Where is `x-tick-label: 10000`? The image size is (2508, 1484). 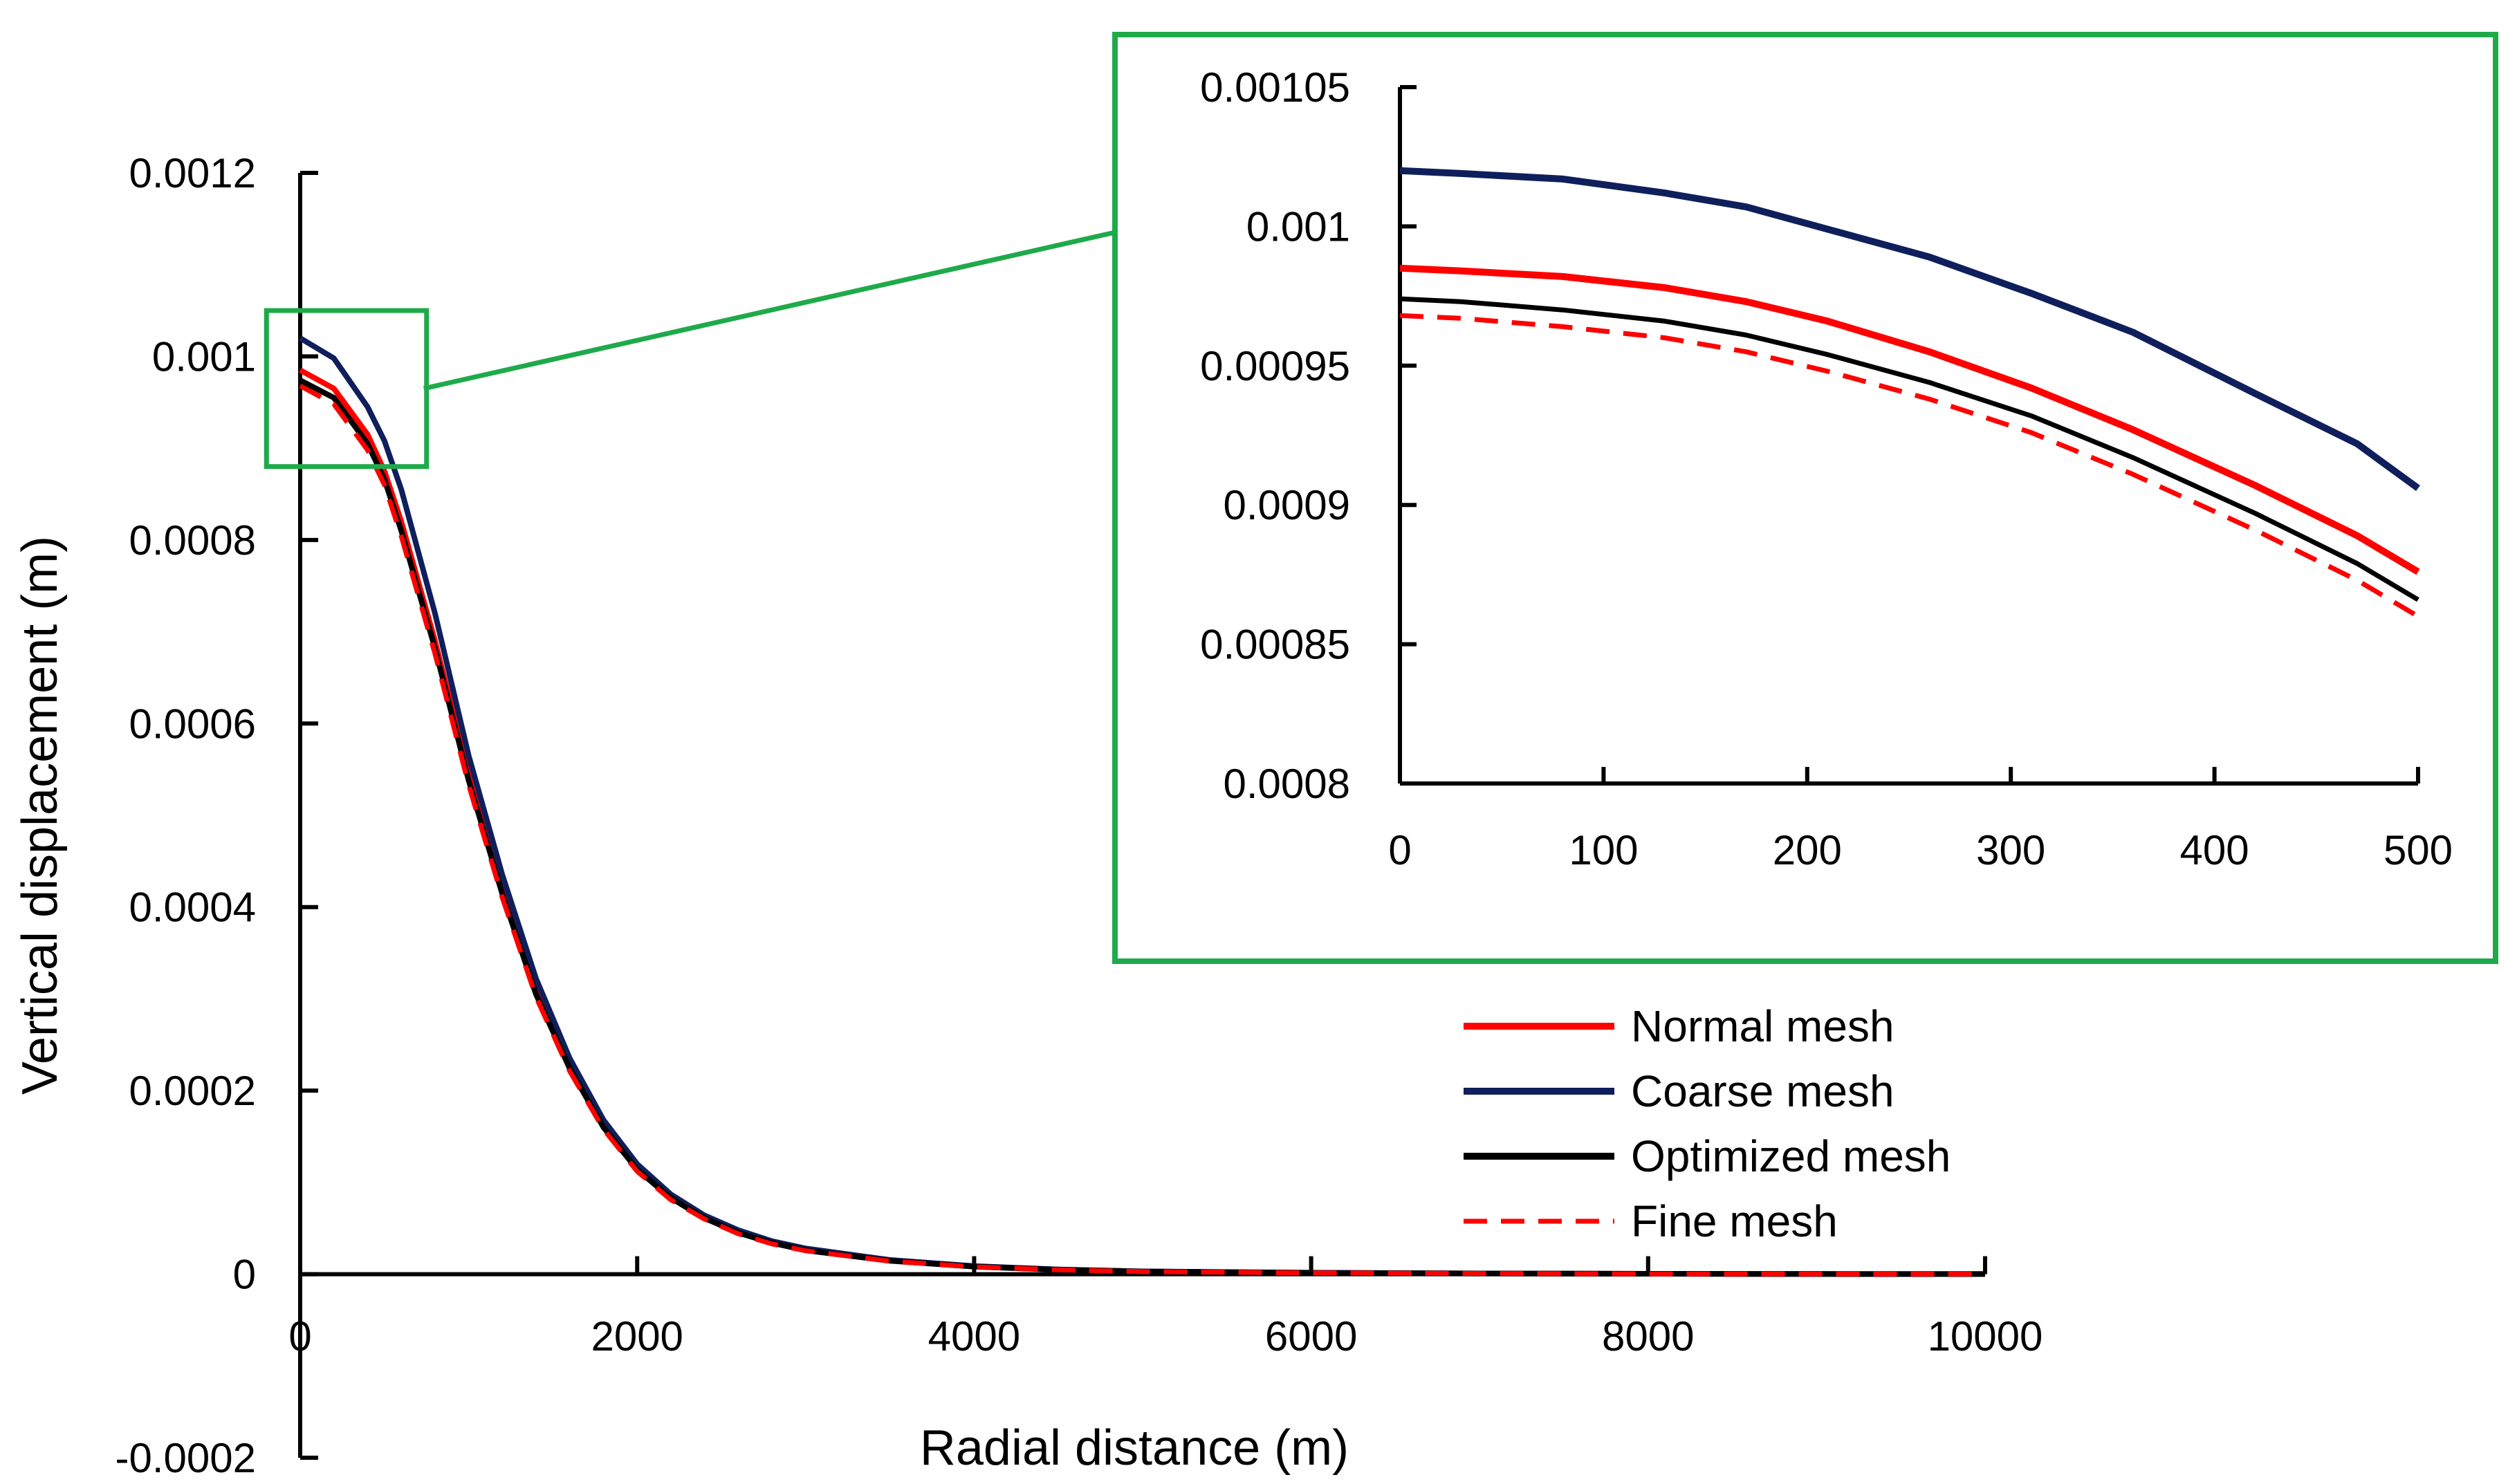 x-tick-label: 10000 is located at coordinates (1985, 1336).